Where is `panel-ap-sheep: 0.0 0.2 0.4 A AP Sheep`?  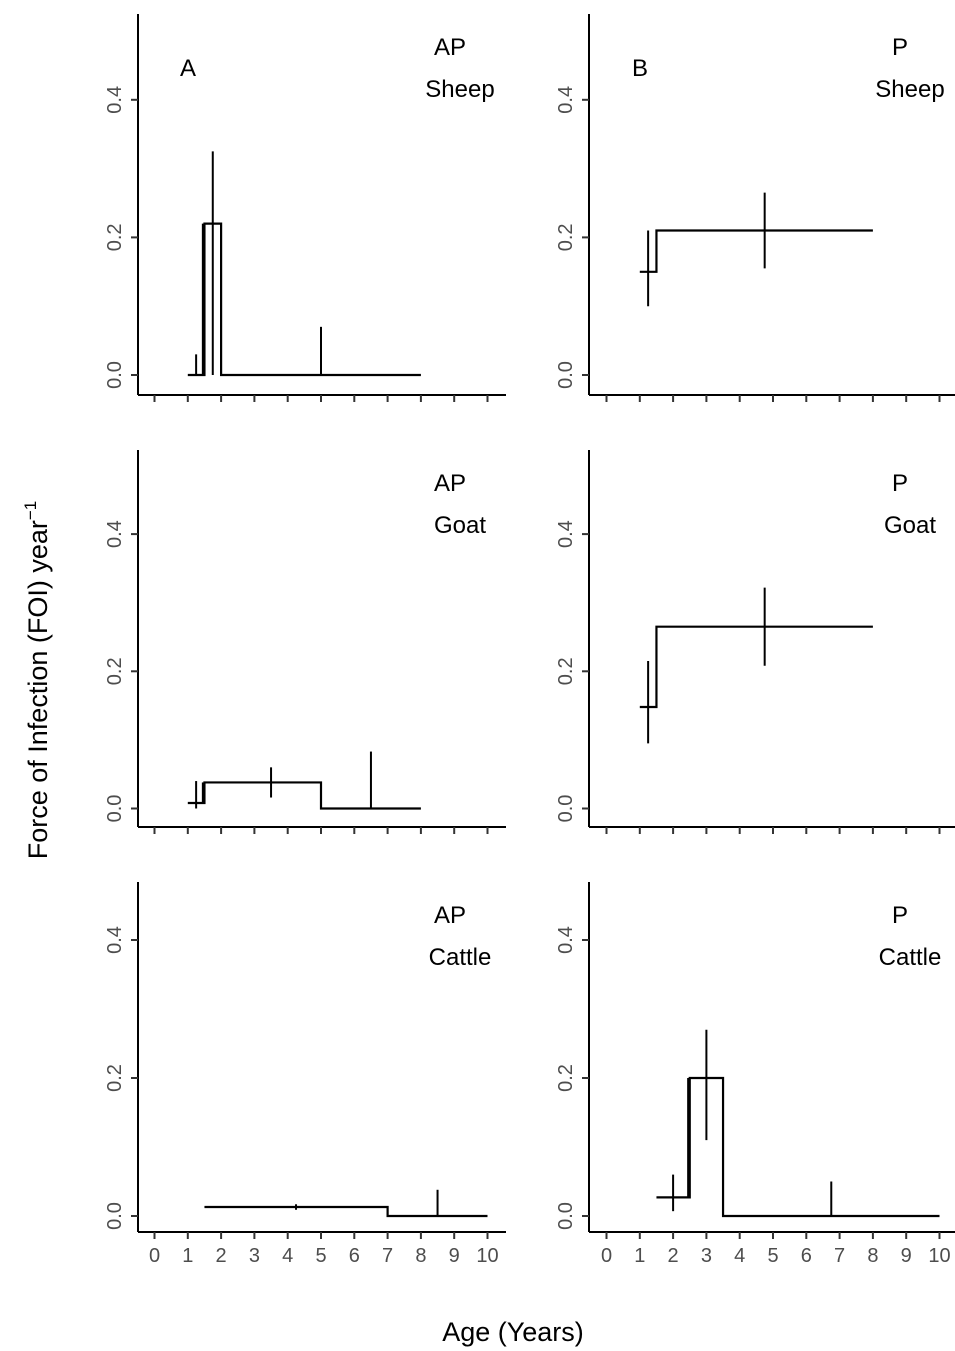
panel-ap-sheep: 0.0 0.2 0.4 A AP Sheep is located at coordinates (305, 208).